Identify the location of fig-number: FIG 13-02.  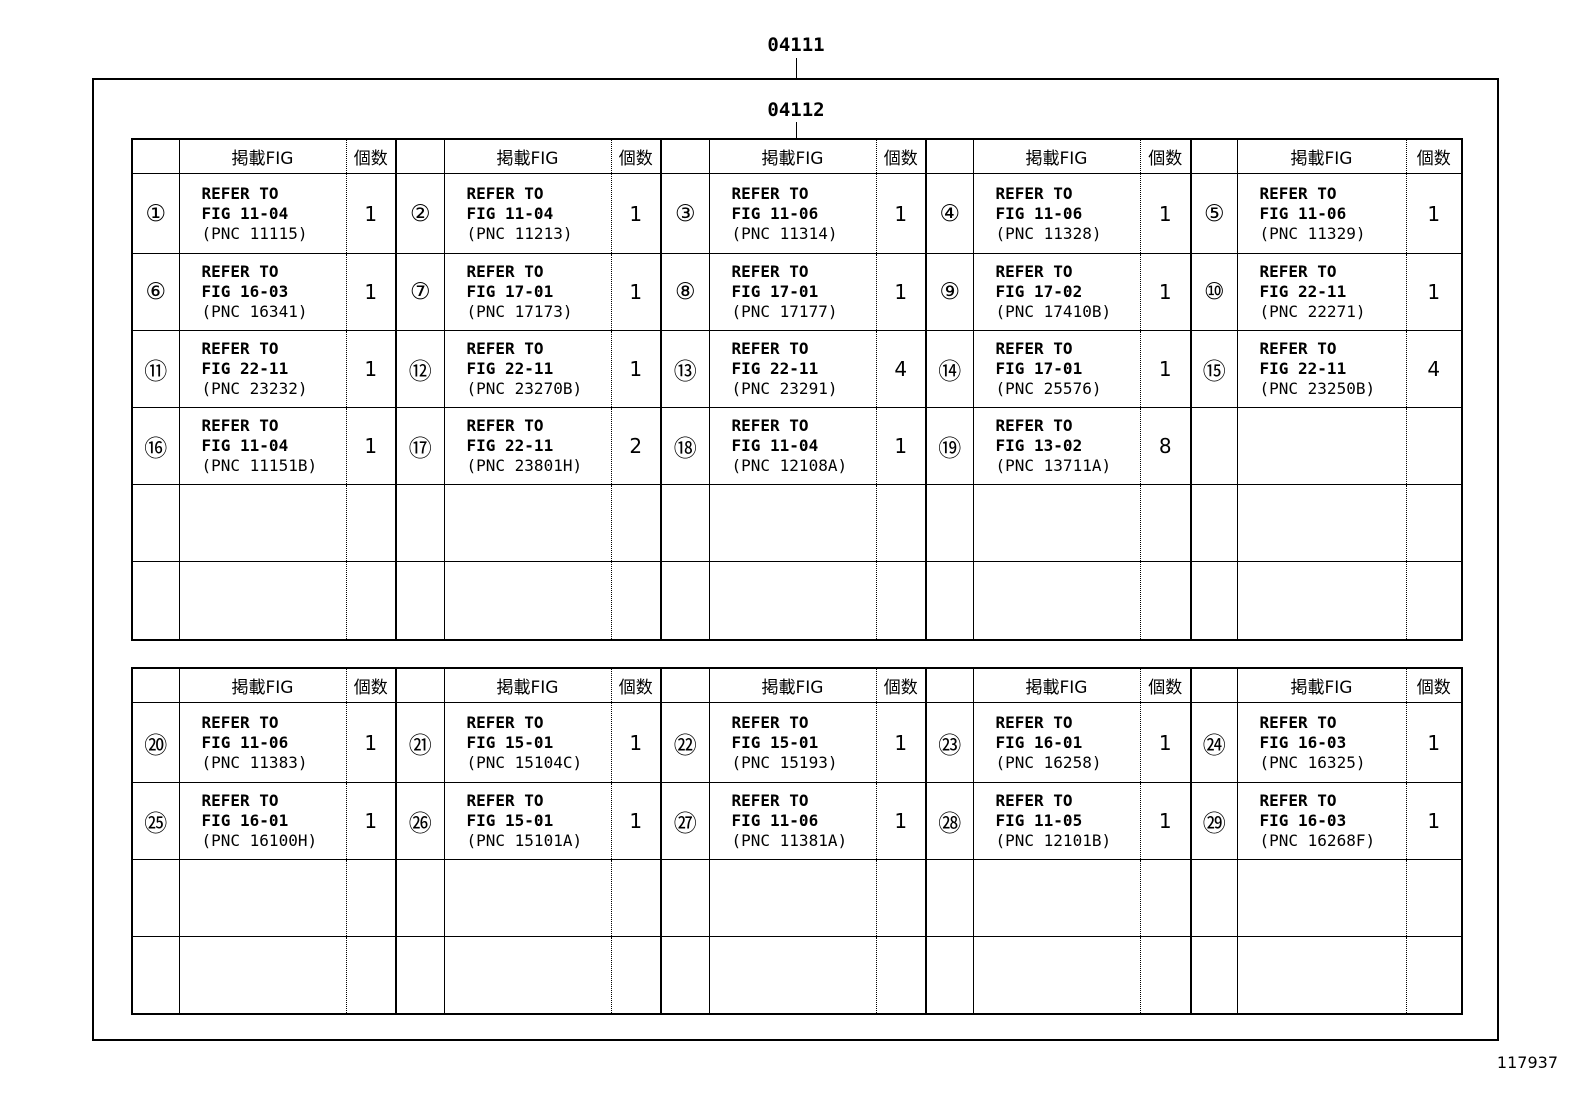
(1039, 445).